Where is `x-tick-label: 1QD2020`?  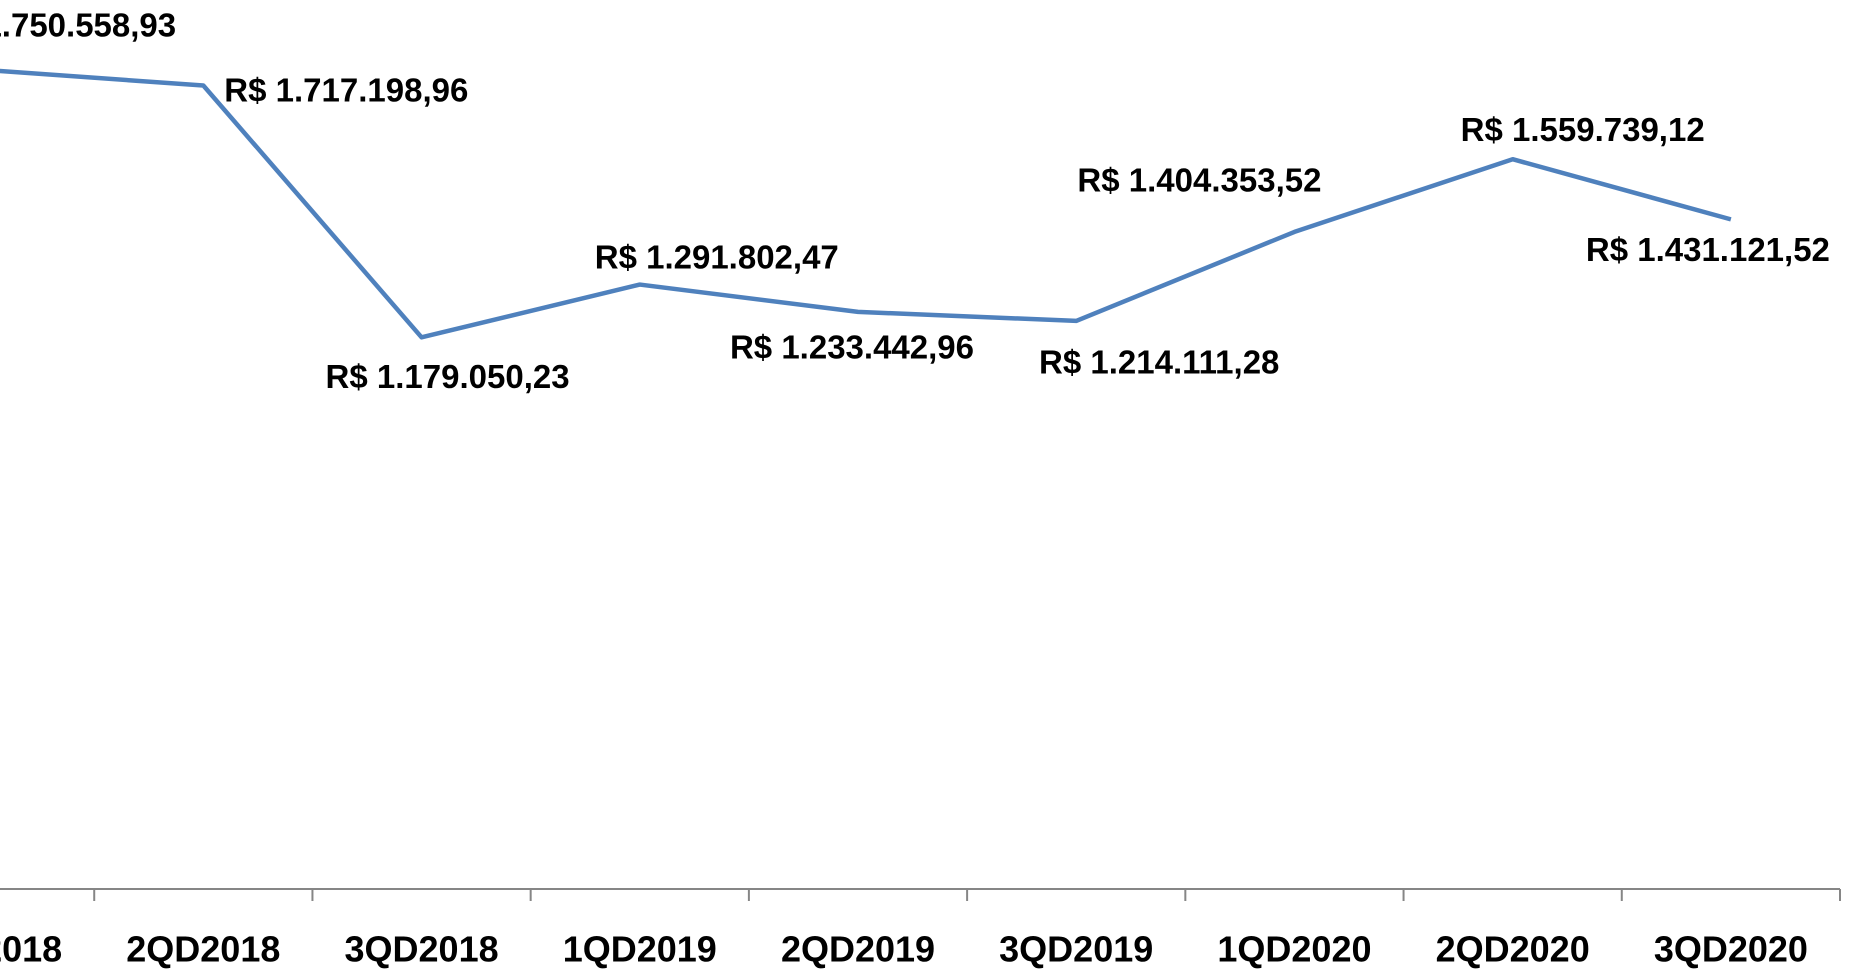
x-tick-label: 1QD2020 is located at coordinates (1294, 949).